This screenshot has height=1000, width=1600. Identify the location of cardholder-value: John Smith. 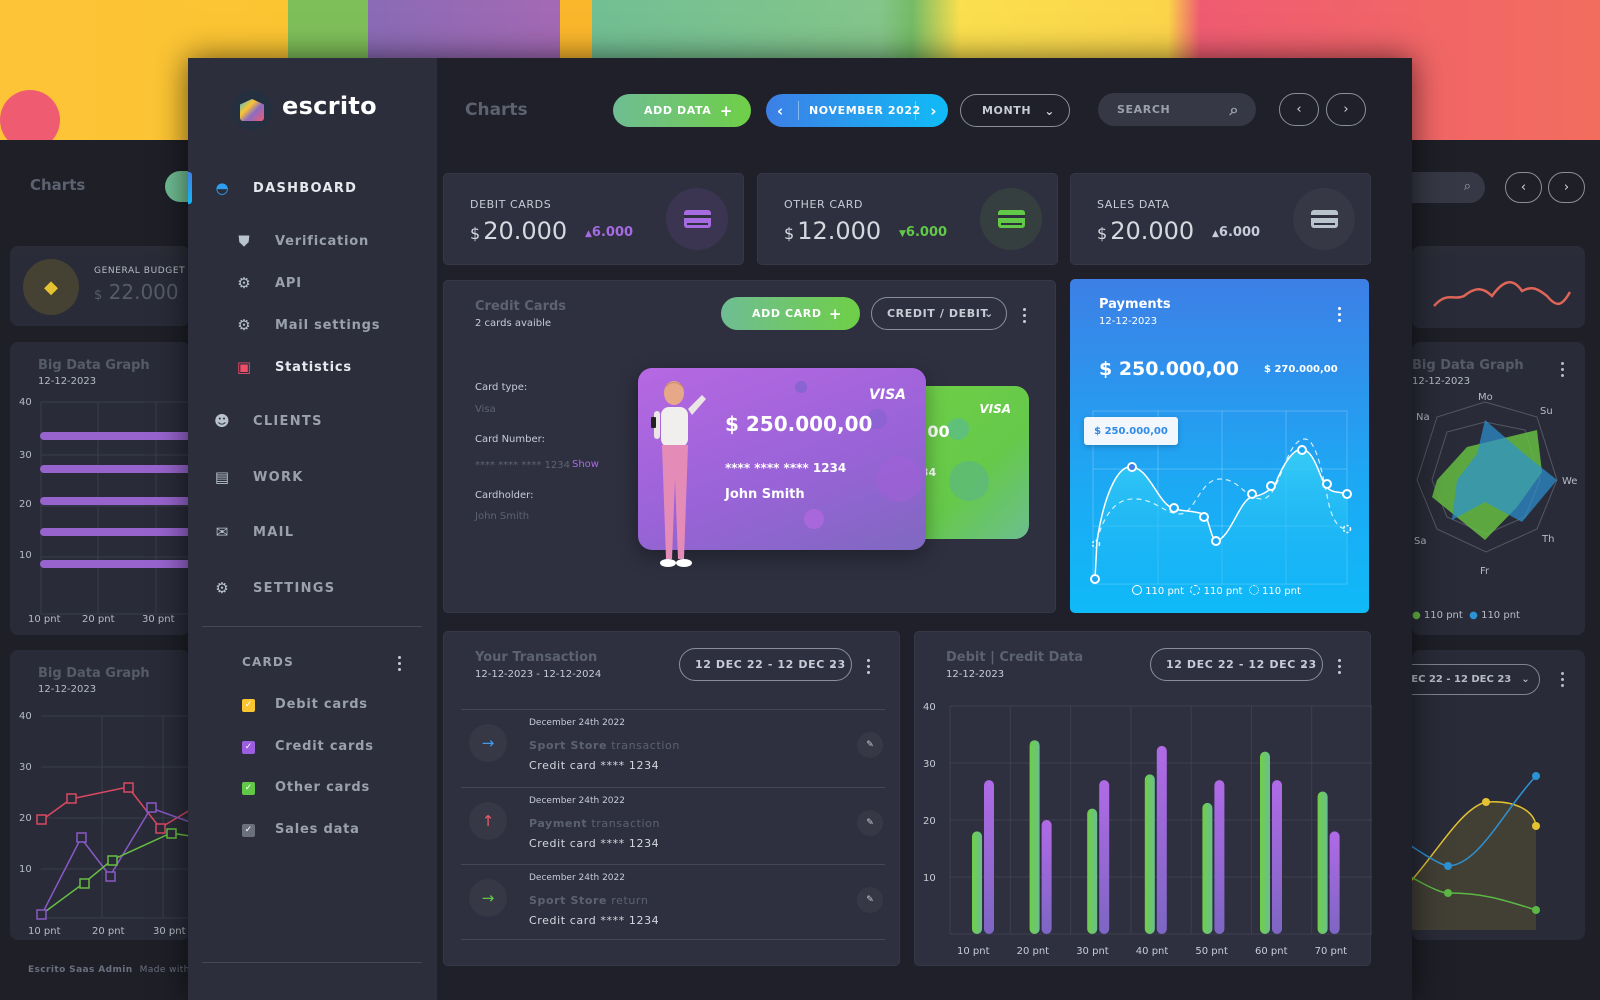
(502, 516).